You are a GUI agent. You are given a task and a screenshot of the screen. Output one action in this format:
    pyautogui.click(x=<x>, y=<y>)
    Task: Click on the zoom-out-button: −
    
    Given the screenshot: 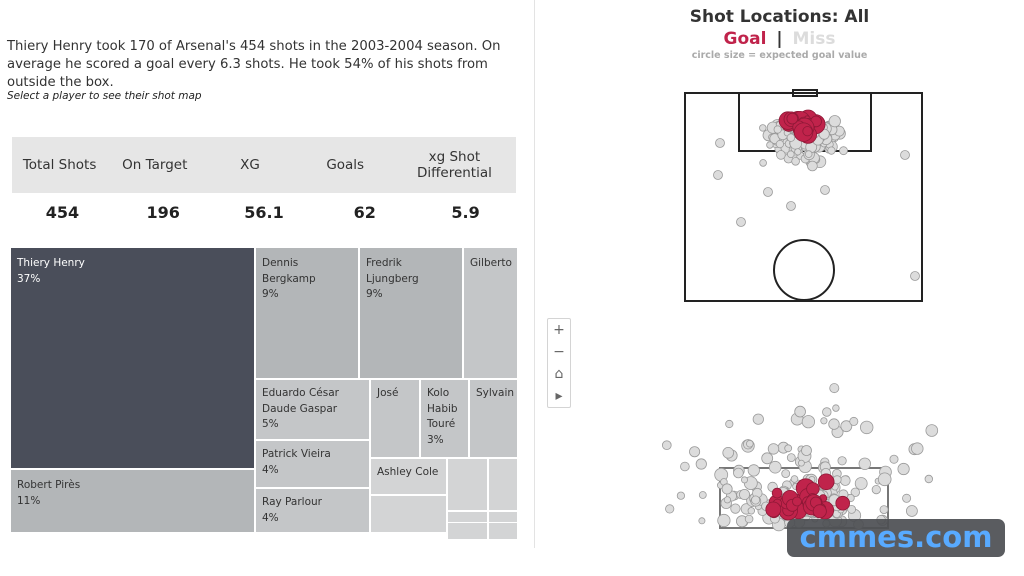 What is the action you would take?
    pyautogui.click(x=559, y=352)
    